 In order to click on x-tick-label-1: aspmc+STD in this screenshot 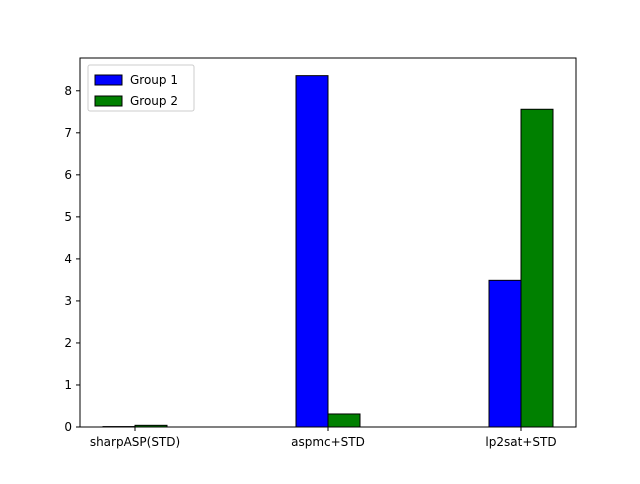, I will do `click(328, 442)`.